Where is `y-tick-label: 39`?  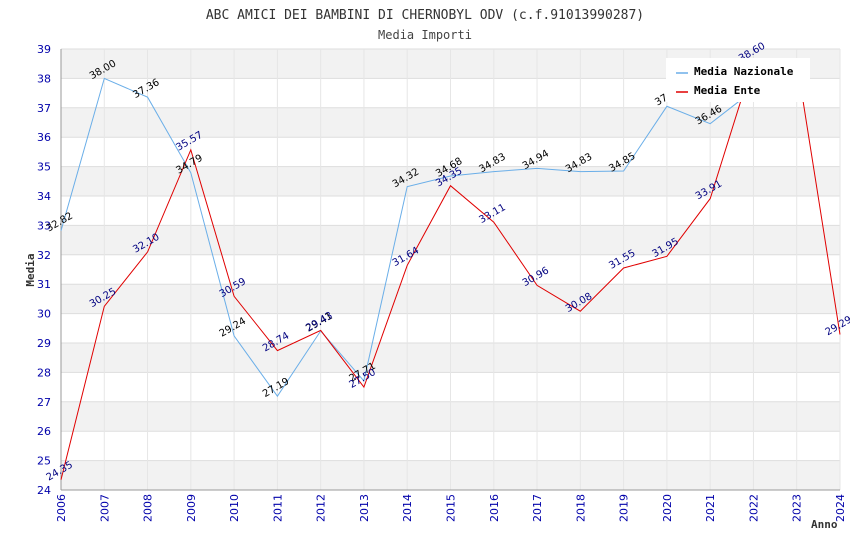 y-tick-label: 39 is located at coordinates (44, 49).